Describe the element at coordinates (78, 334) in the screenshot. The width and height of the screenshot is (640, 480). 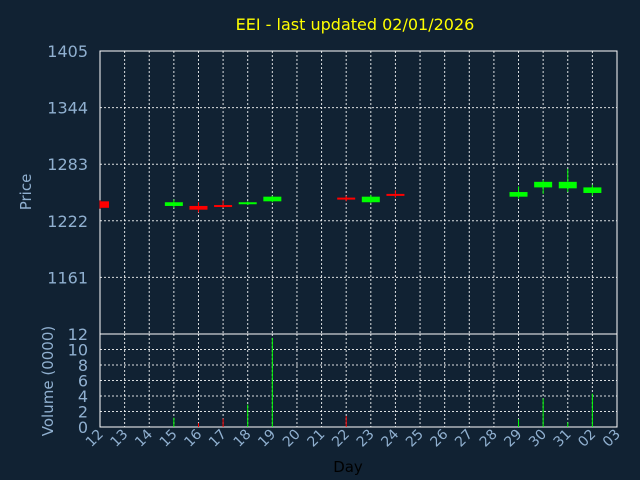
I see `volume-tick-label: 12` at that location.